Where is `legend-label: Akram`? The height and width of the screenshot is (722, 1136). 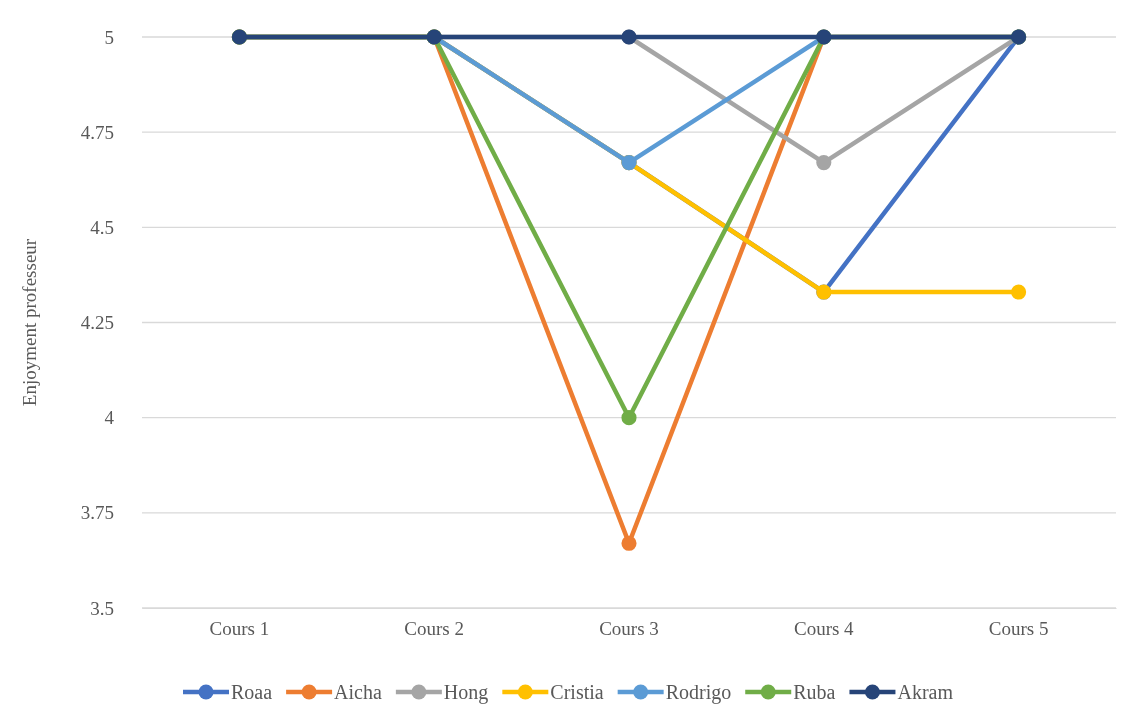 legend-label: Akram is located at coordinates (925, 692).